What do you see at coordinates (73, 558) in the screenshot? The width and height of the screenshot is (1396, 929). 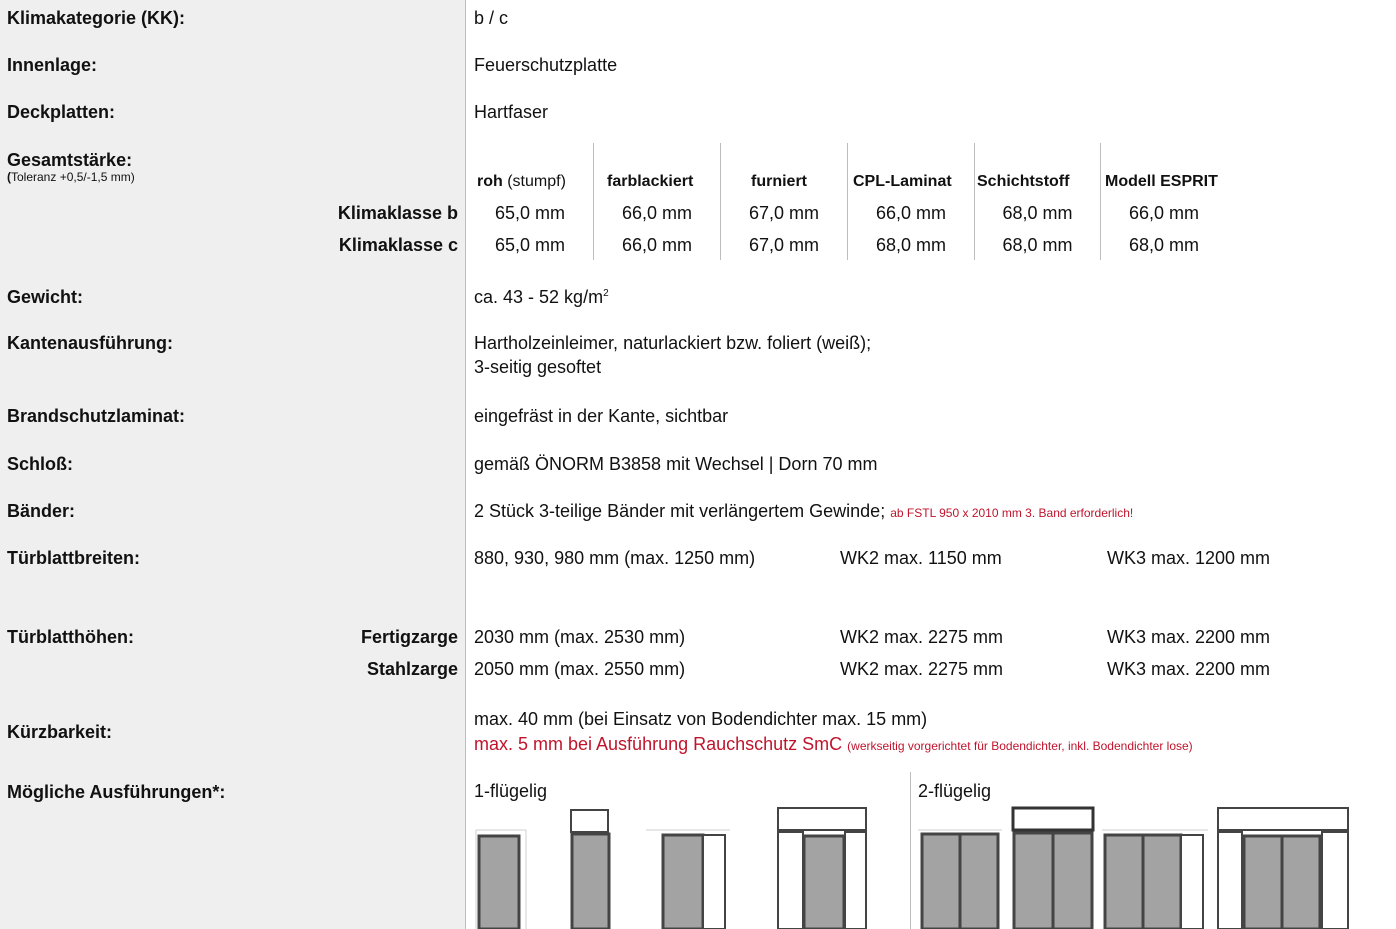 I see `label-tuerblattbreiten: Türblattbreiten:` at bounding box center [73, 558].